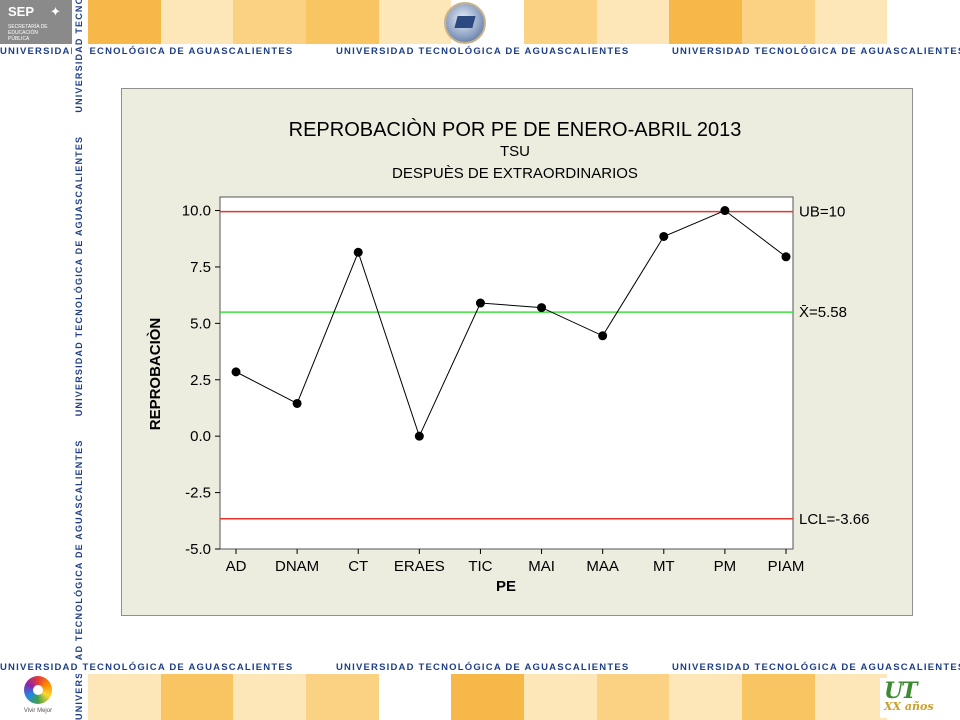  What do you see at coordinates (36, 22) in the screenshot?
I see `sep-logo: SEP SECRETARÍA DE EDUCACIÓN PÚBLICA ✦` at bounding box center [36, 22].